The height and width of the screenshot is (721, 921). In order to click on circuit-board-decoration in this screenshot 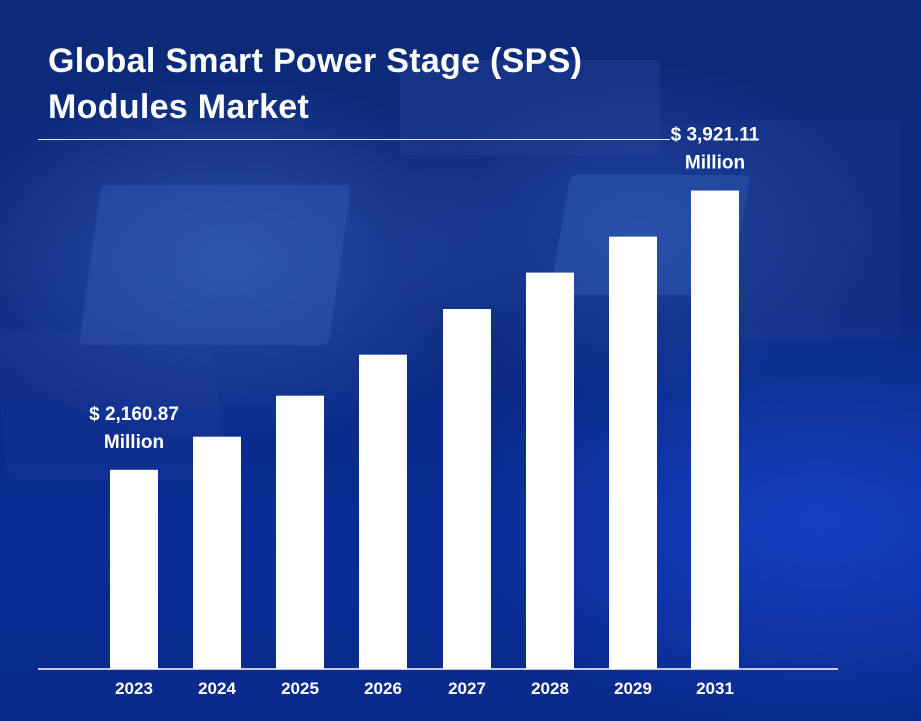, I will do `click(820, 230)`.